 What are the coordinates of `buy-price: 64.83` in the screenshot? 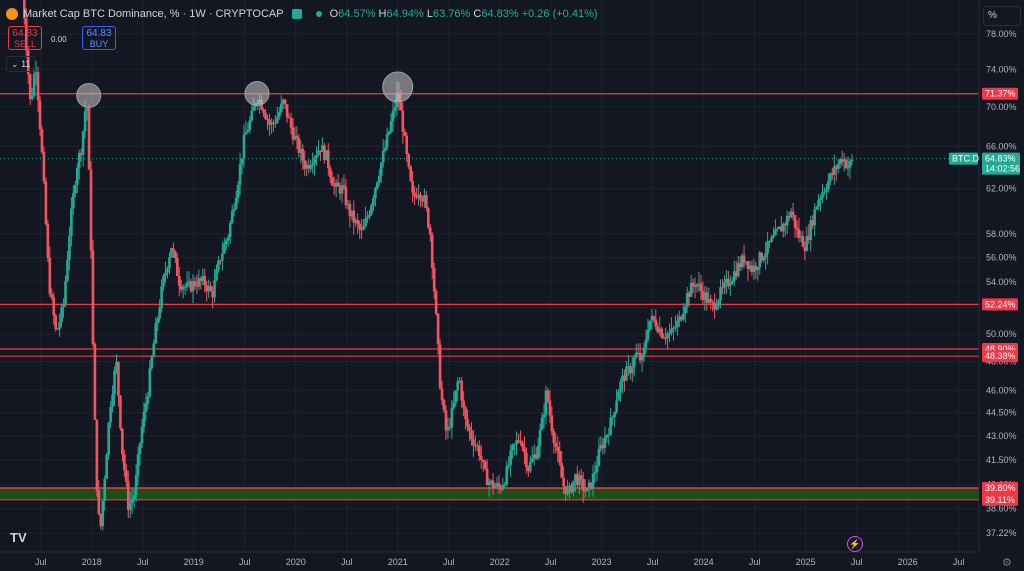 It's located at (99, 33).